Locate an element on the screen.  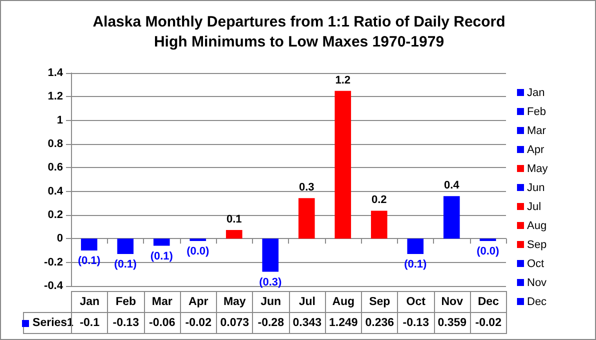
y-tick-label: 0.2 is located at coordinates (55, 215).